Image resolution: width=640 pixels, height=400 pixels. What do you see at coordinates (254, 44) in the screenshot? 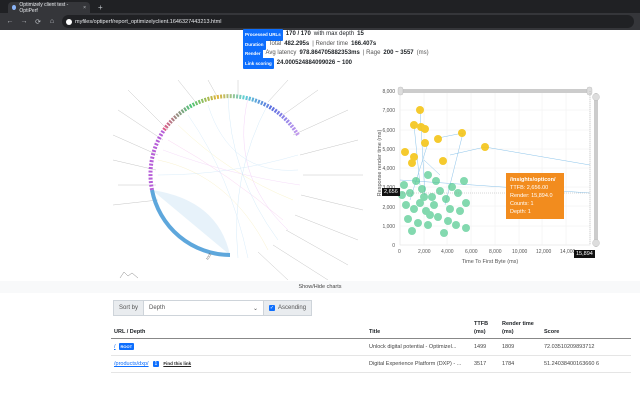
I see `duration-badge: Duration` at bounding box center [254, 44].